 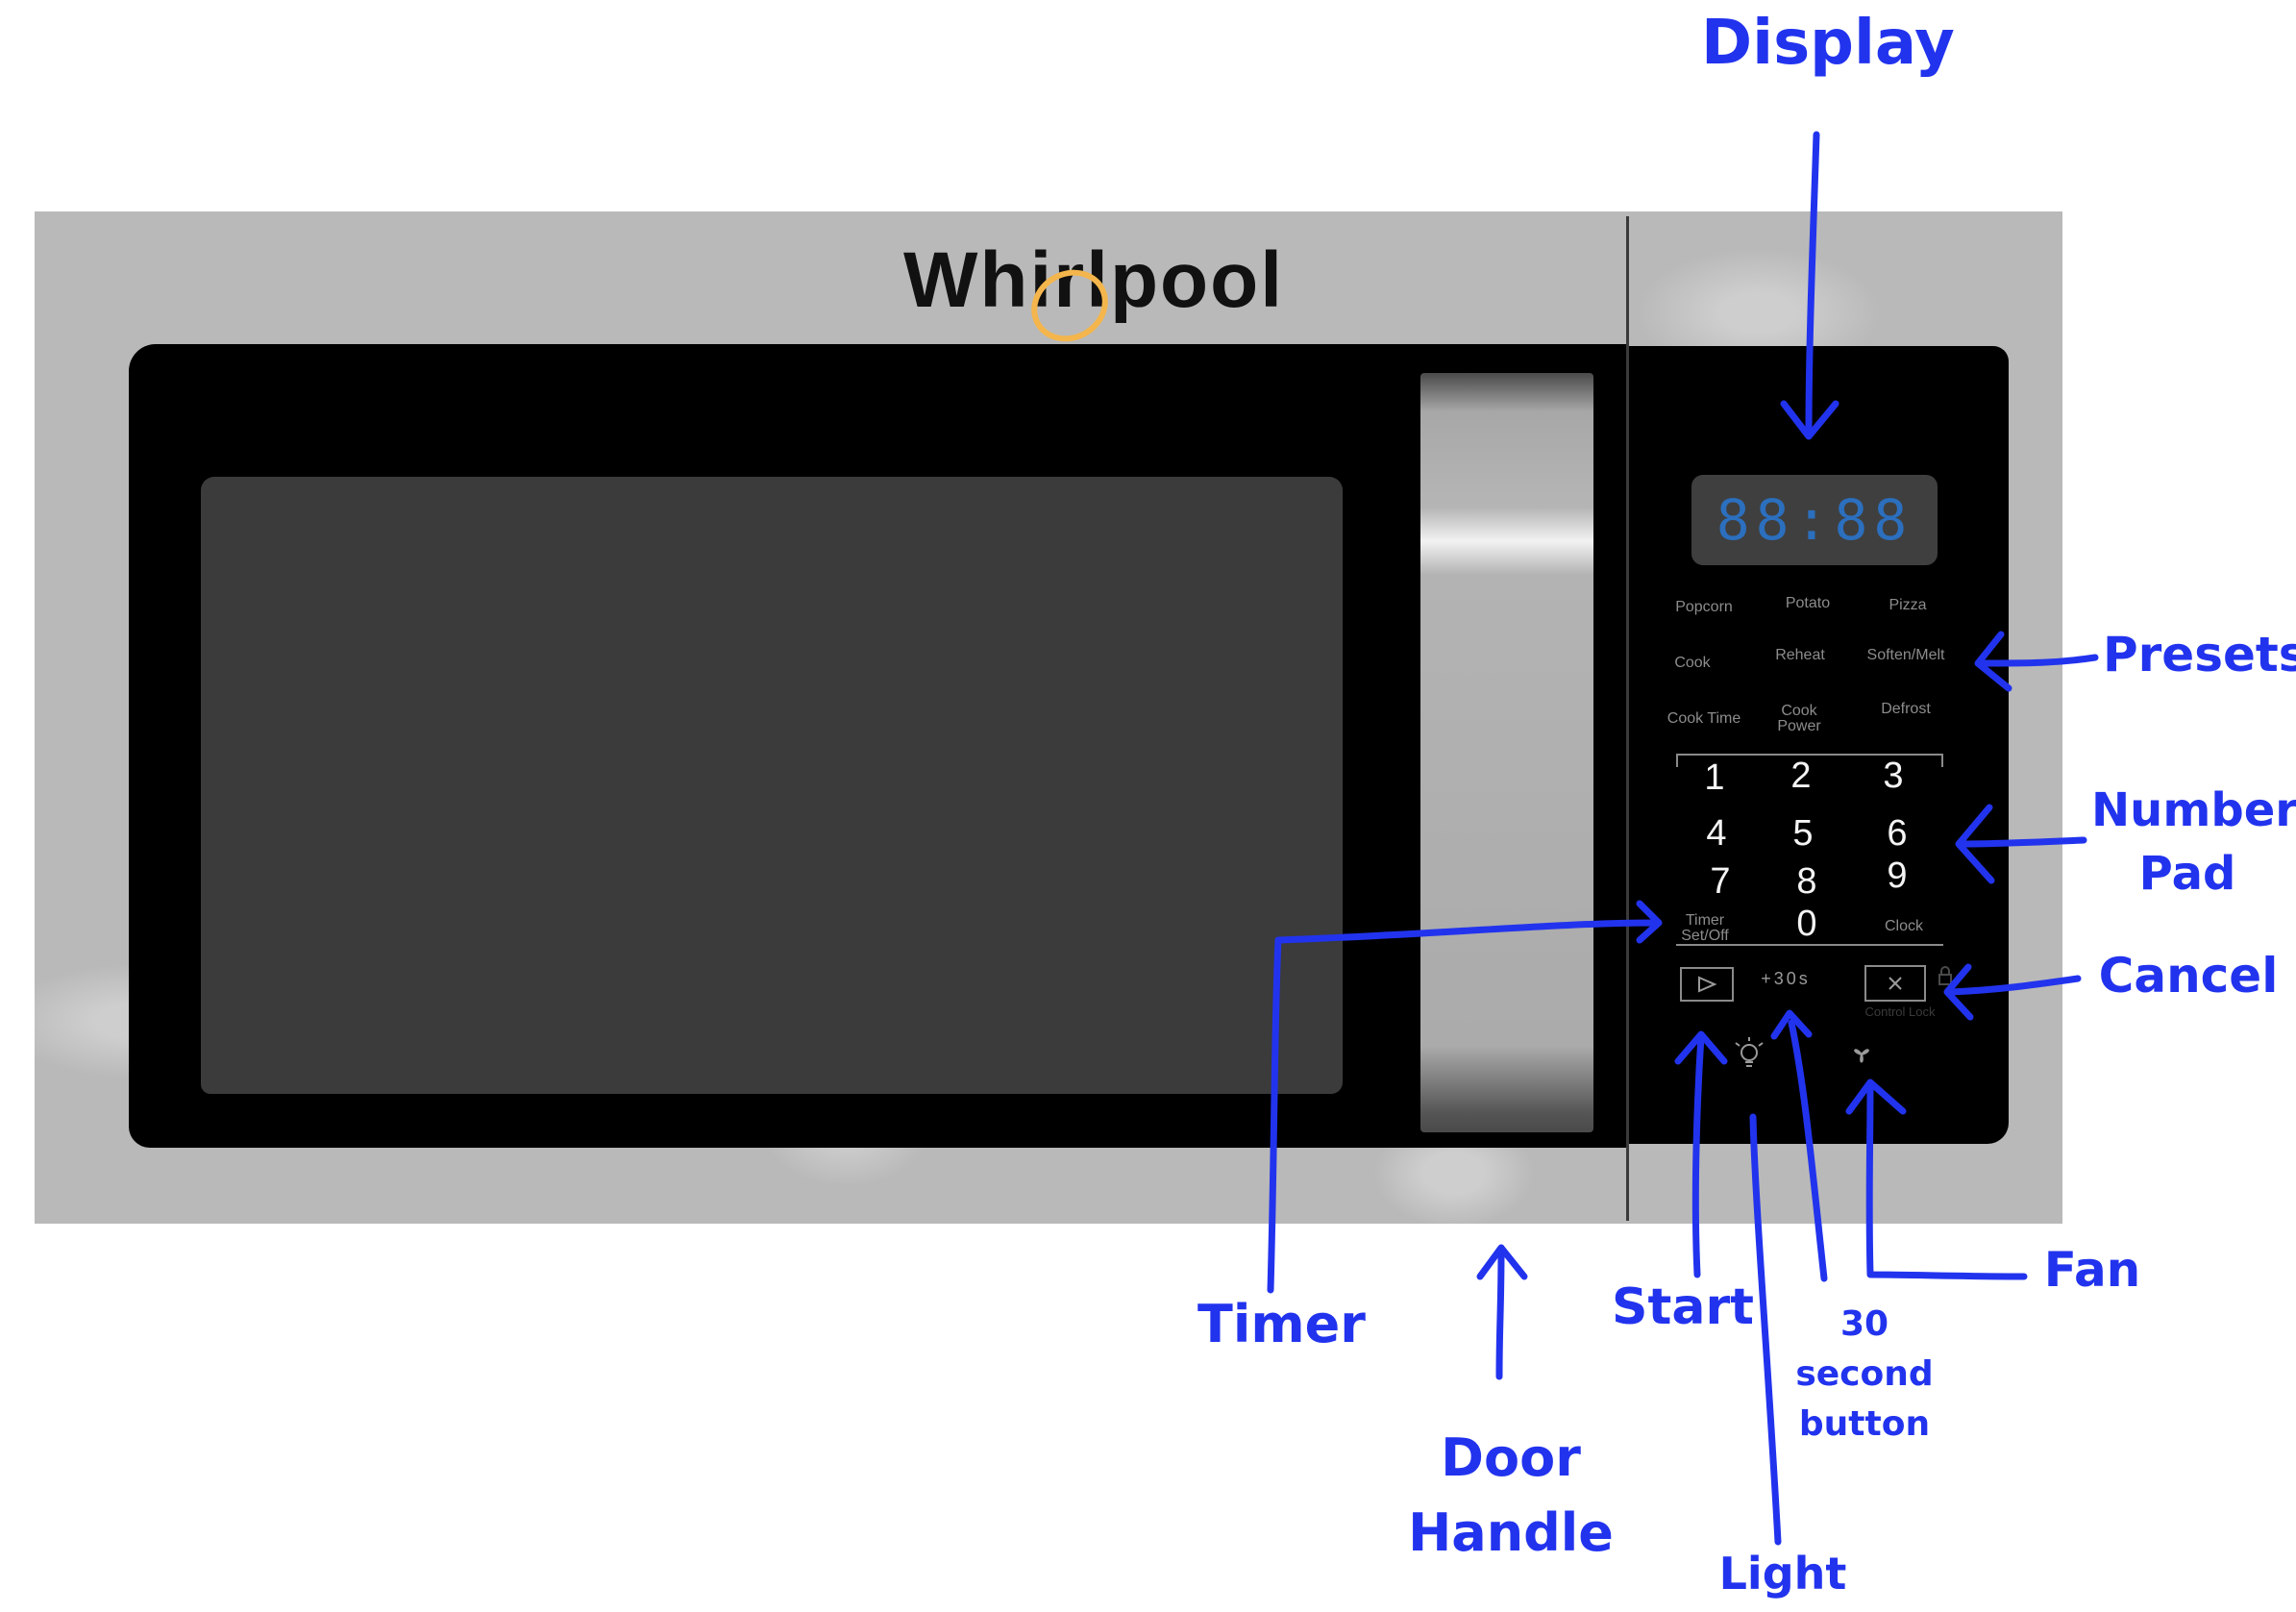 What do you see at coordinates (1806, 924) in the screenshot?
I see `keypad-0-button: 0` at bounding box center [1806, 924].